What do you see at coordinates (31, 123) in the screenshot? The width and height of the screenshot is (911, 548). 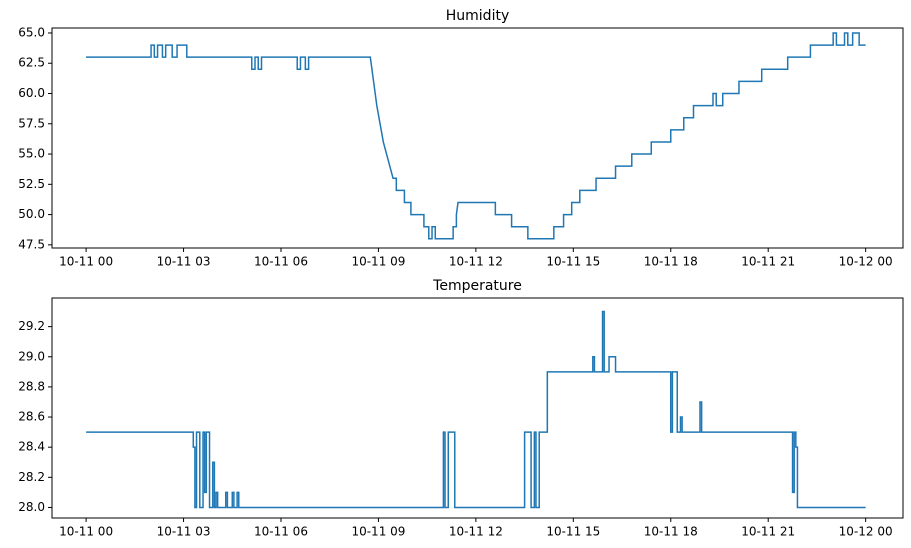 I see `y-tick-label: 57.5` at bounding box center [31, 123].